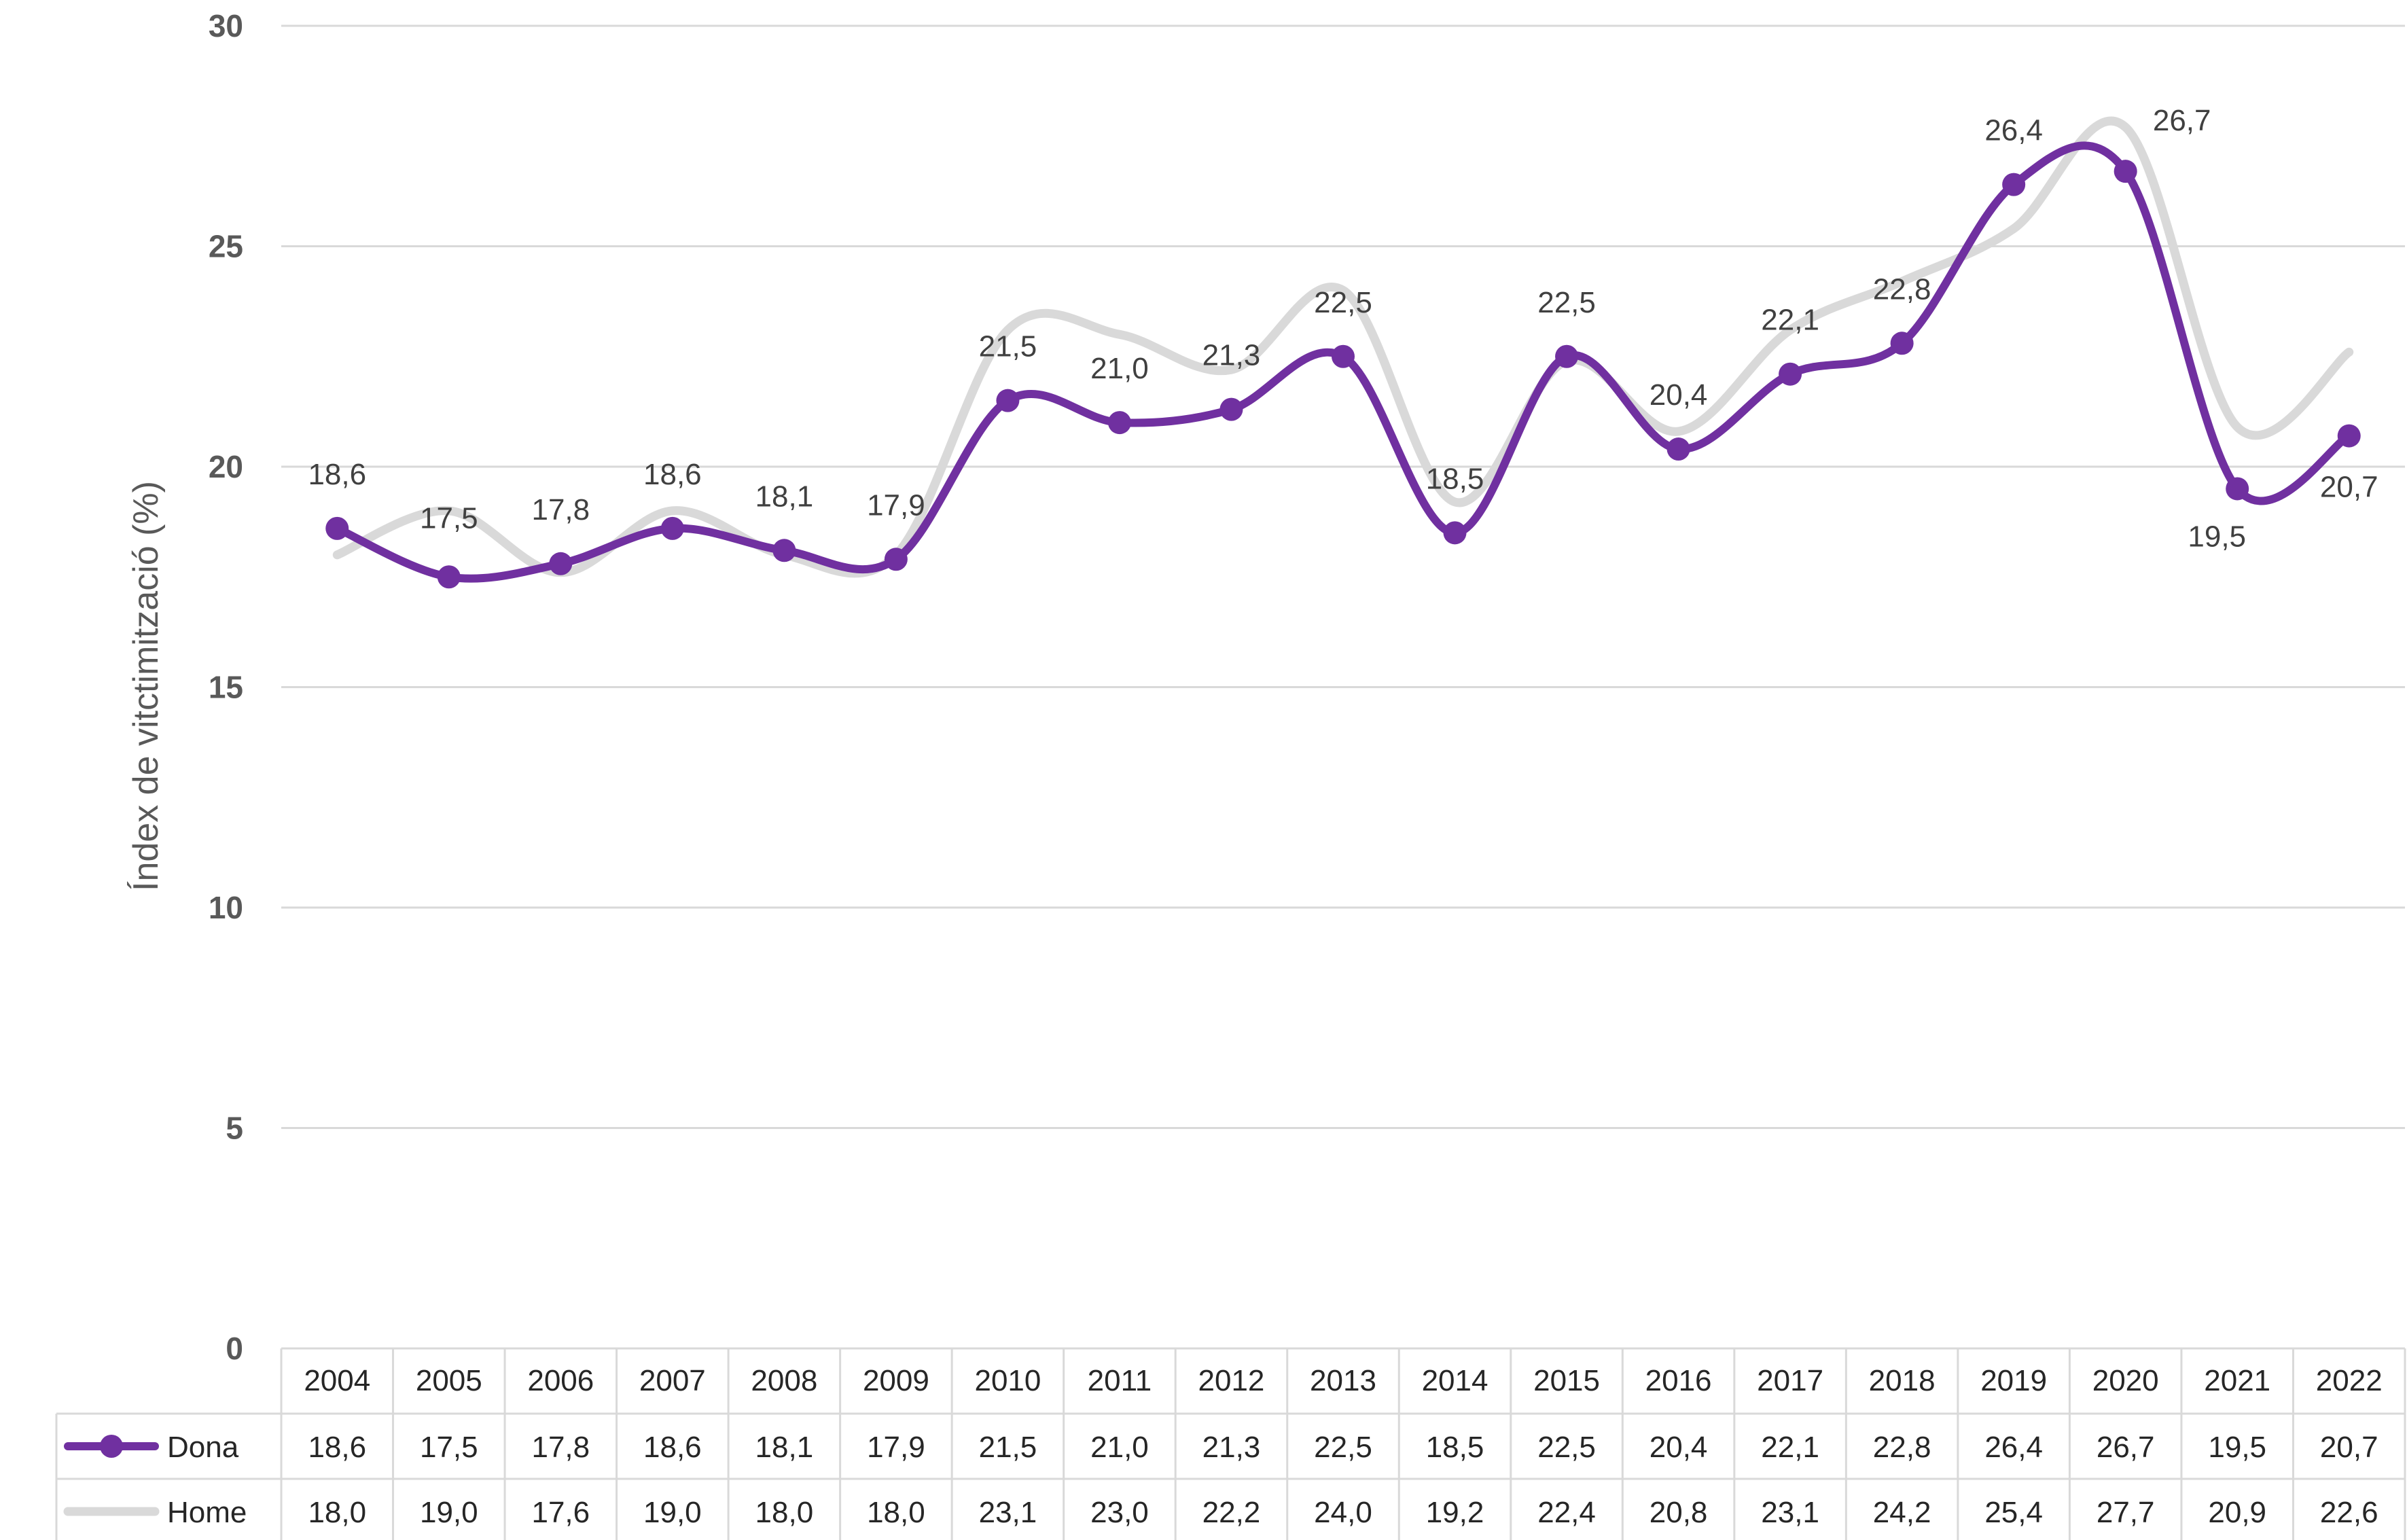  I want to click on table-cell: 19,5, so click(2237, 1448).